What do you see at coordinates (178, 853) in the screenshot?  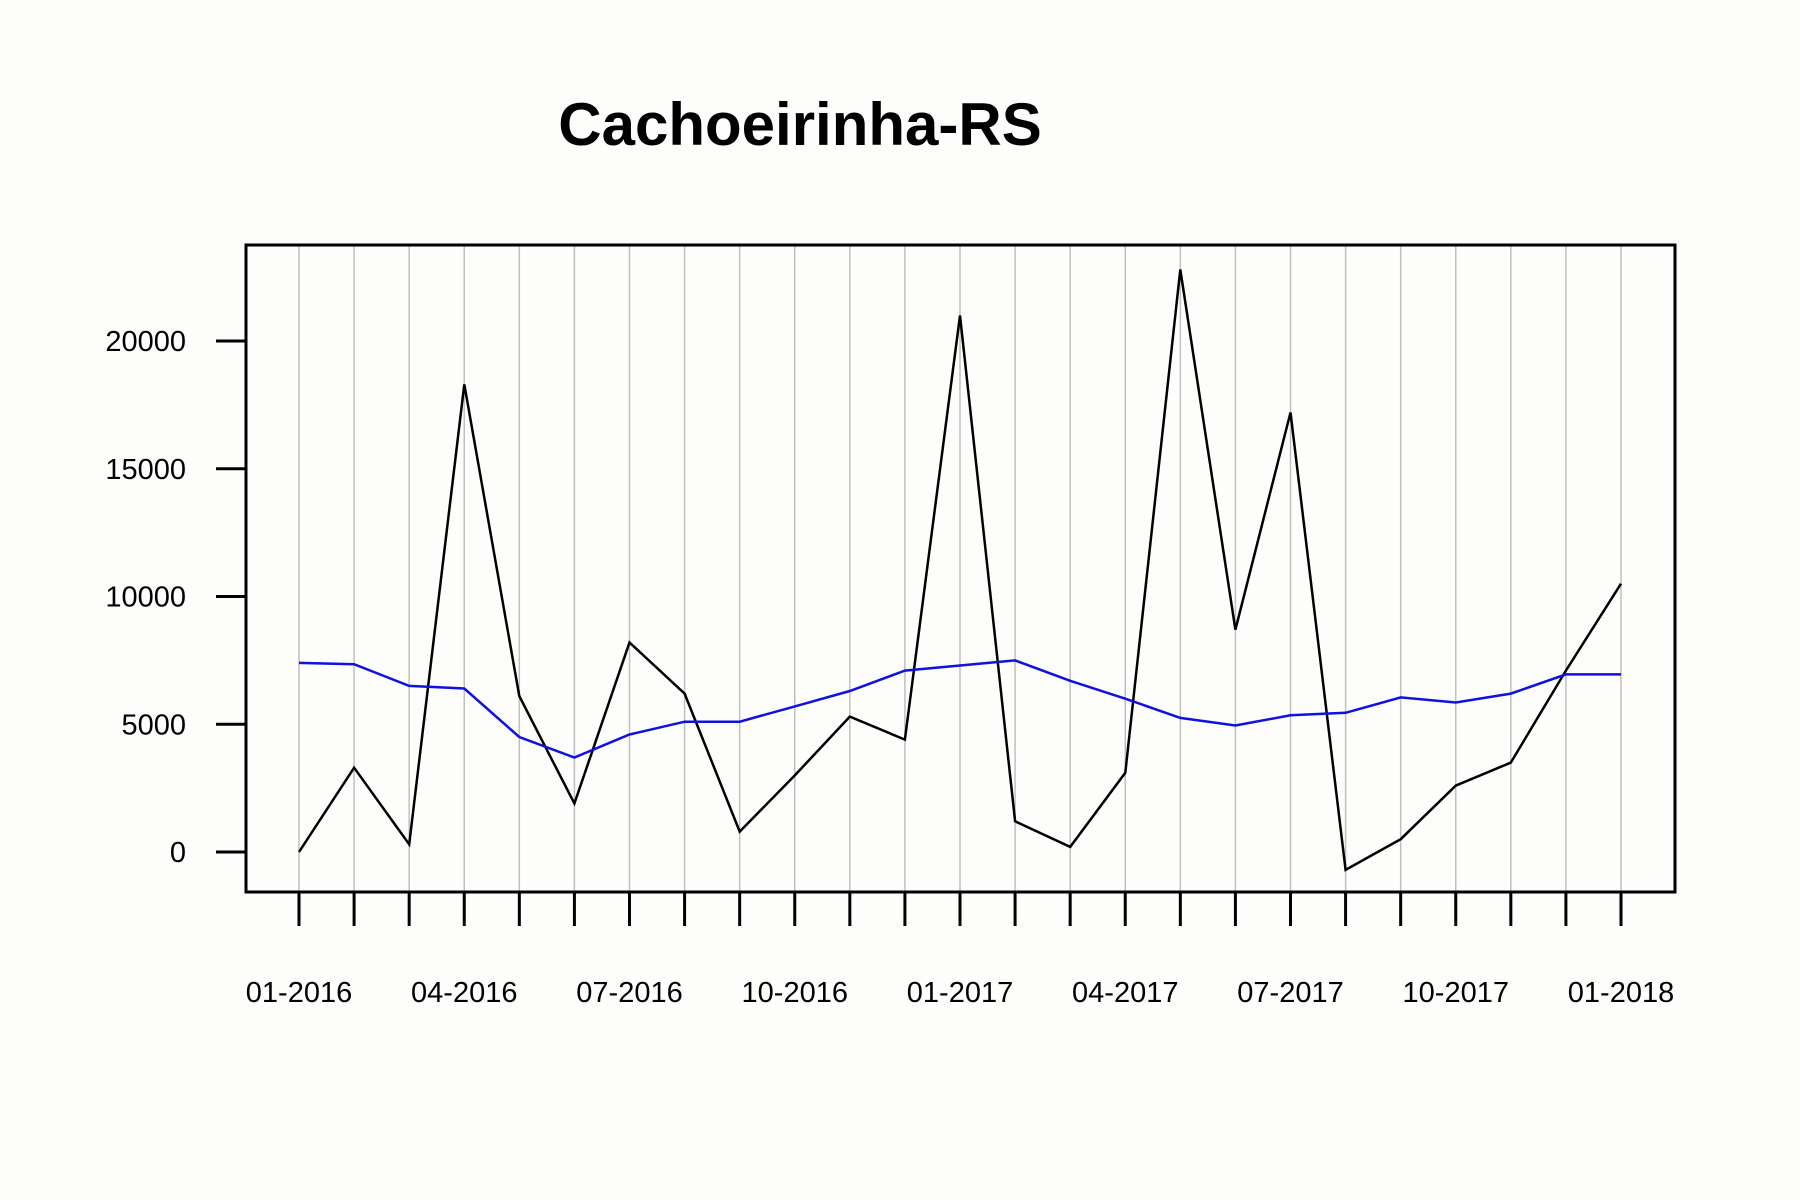 I see `y-tick-label-0: 0` at bounding box center [178, 853].